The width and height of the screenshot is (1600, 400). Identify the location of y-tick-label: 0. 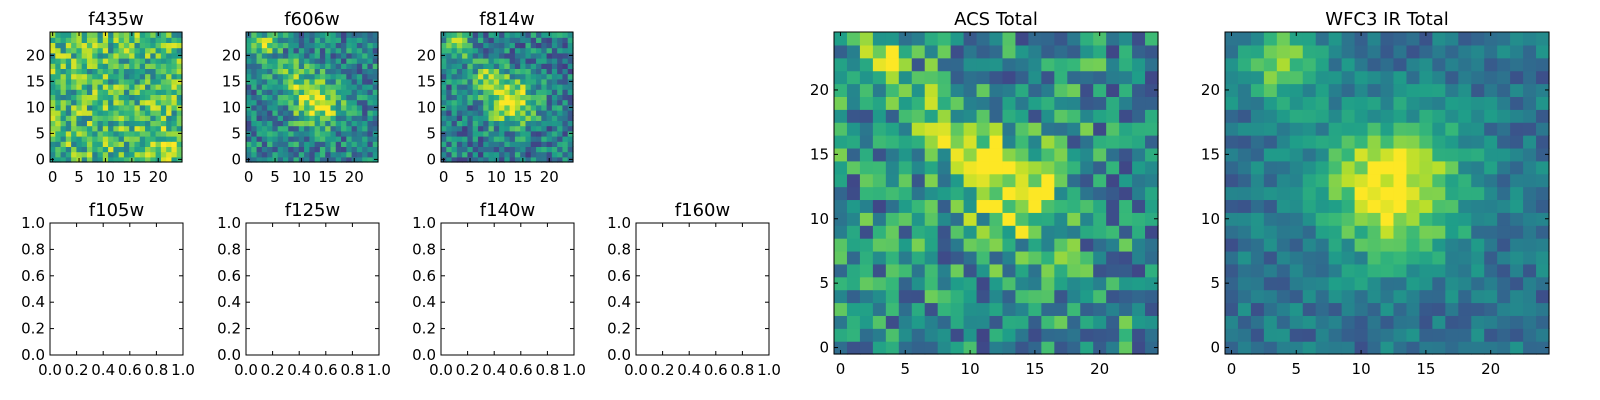
(236, 159).